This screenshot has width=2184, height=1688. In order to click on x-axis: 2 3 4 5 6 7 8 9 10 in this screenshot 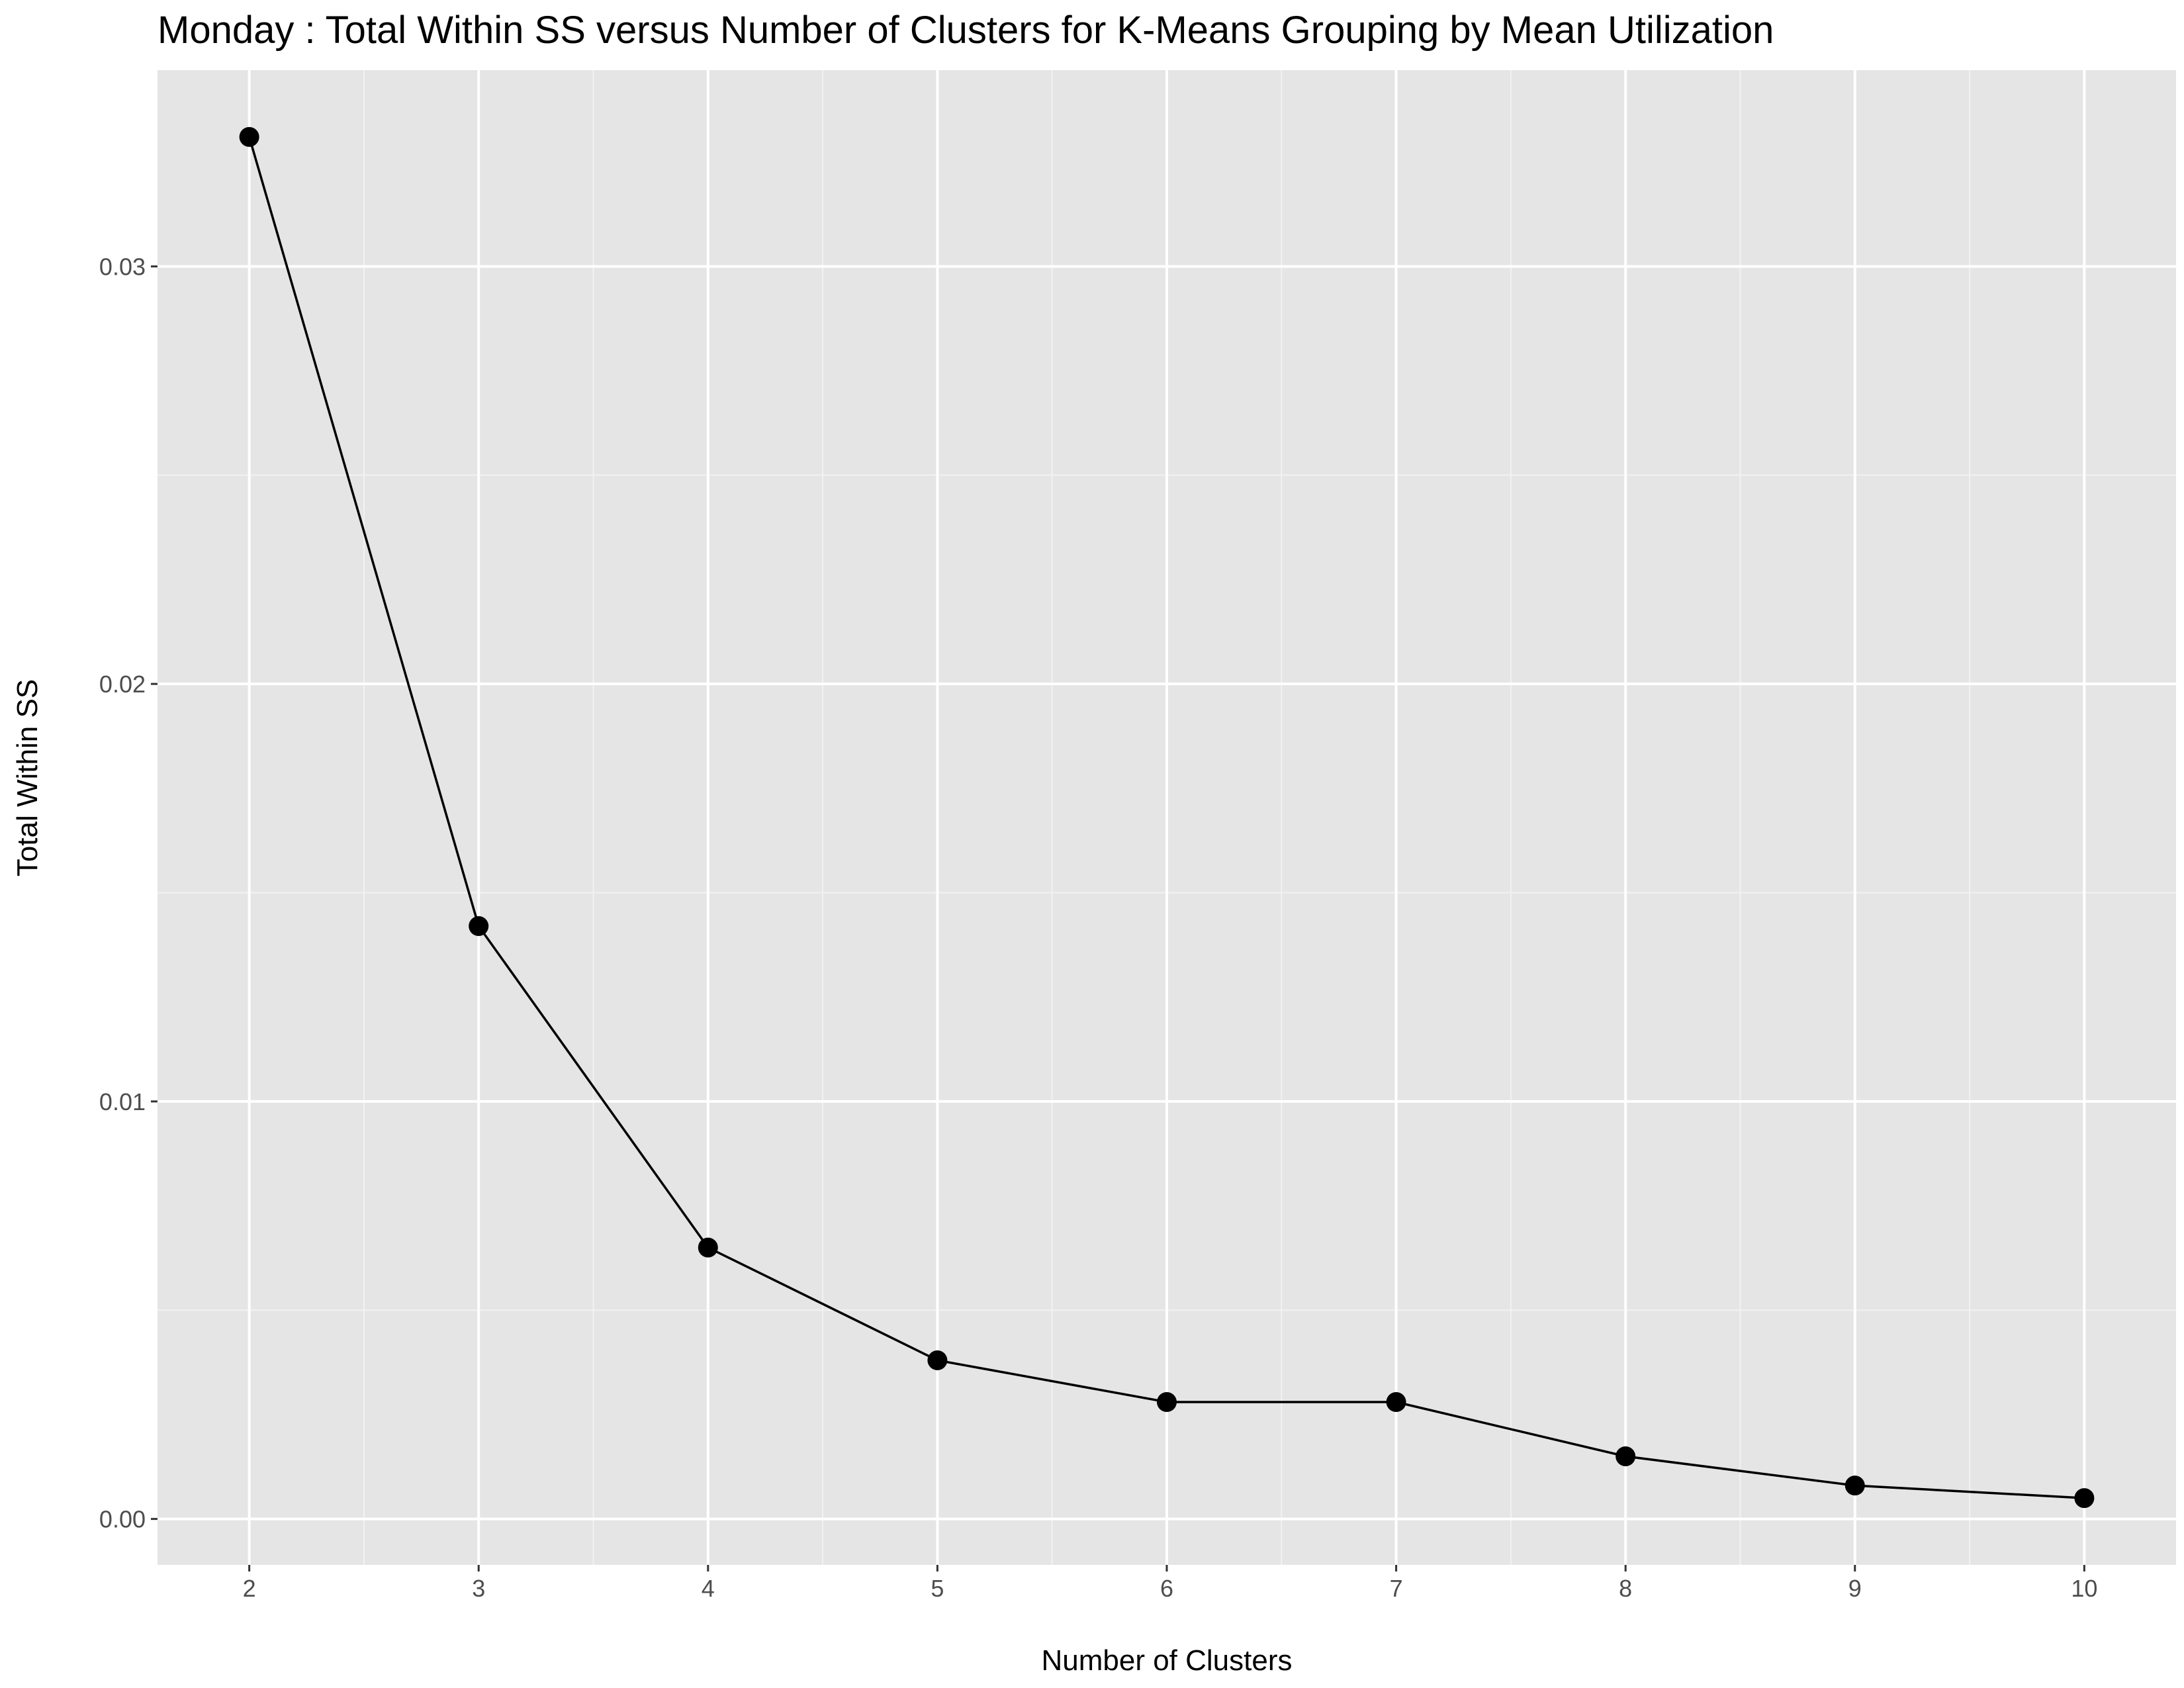, I will do `click(1170, 1583)`.